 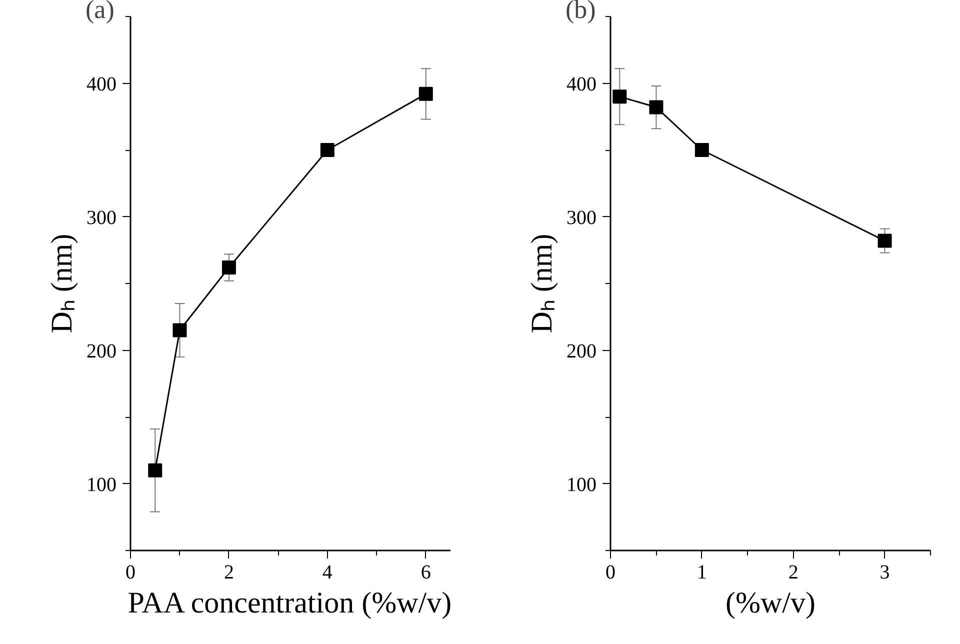 I want to click on x-tick-label: 4, so click(x=327, y=573).